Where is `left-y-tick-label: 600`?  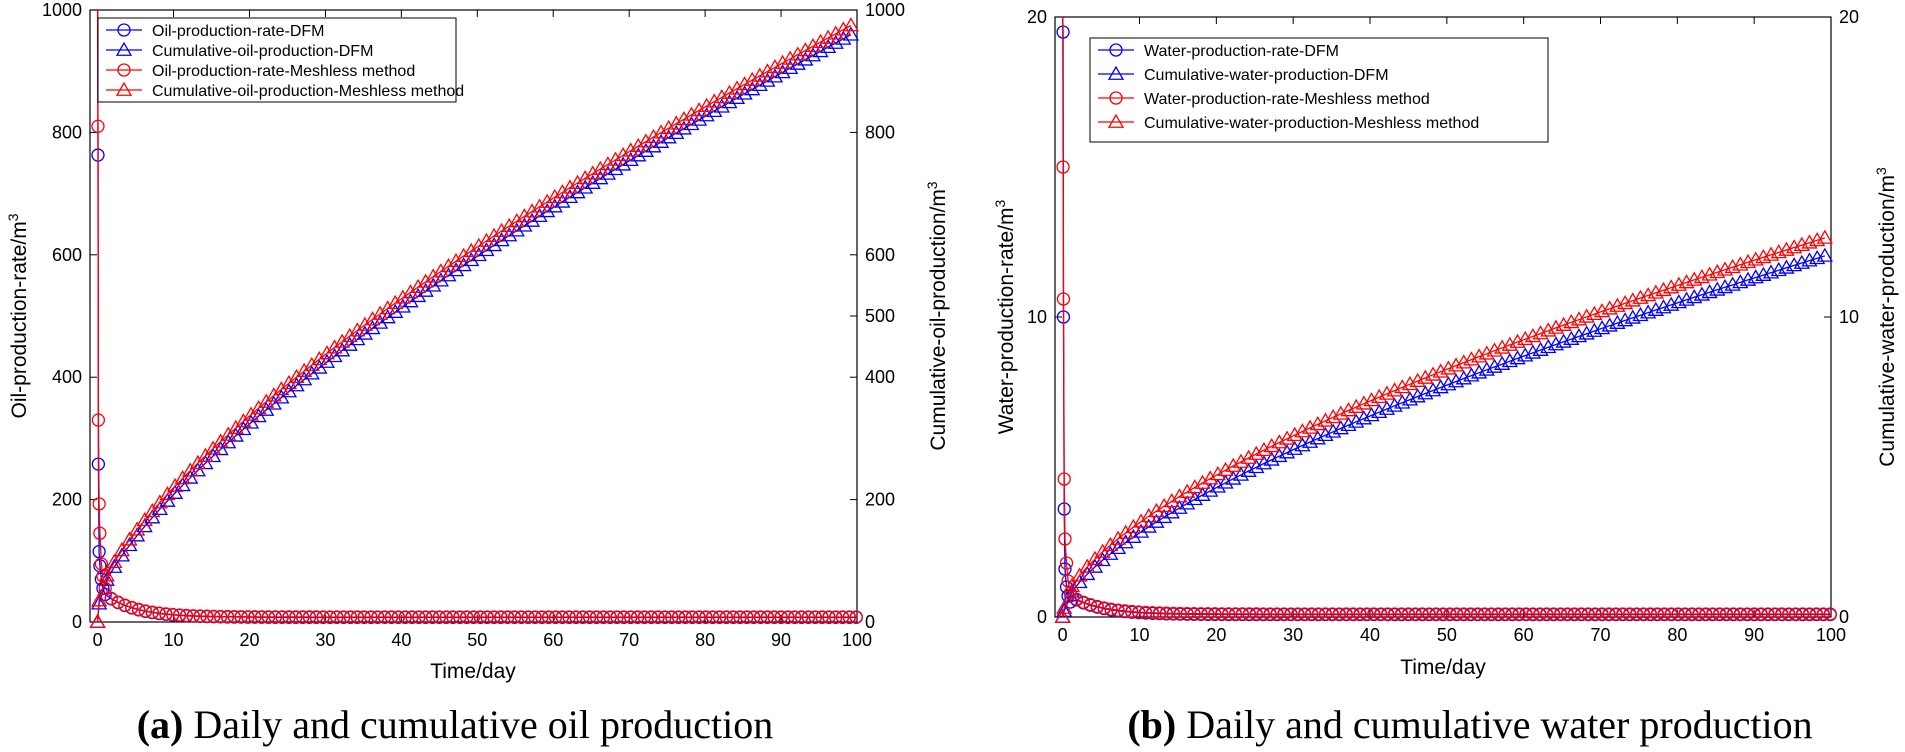
left-y-tick-label: 600 is located at coordinates (67, 255).